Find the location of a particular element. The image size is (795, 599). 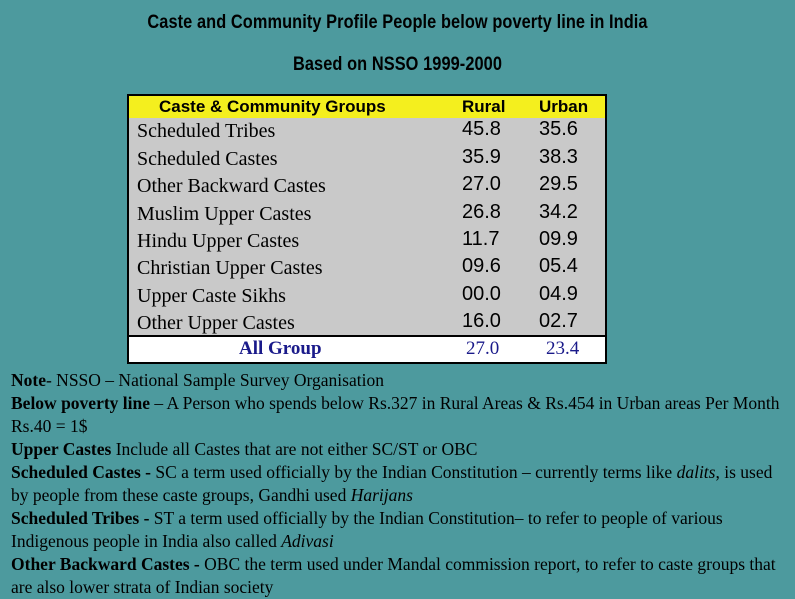

table-row: Muslim Upper Castes 26.8 34.2 is located at coordinates (367, 214).